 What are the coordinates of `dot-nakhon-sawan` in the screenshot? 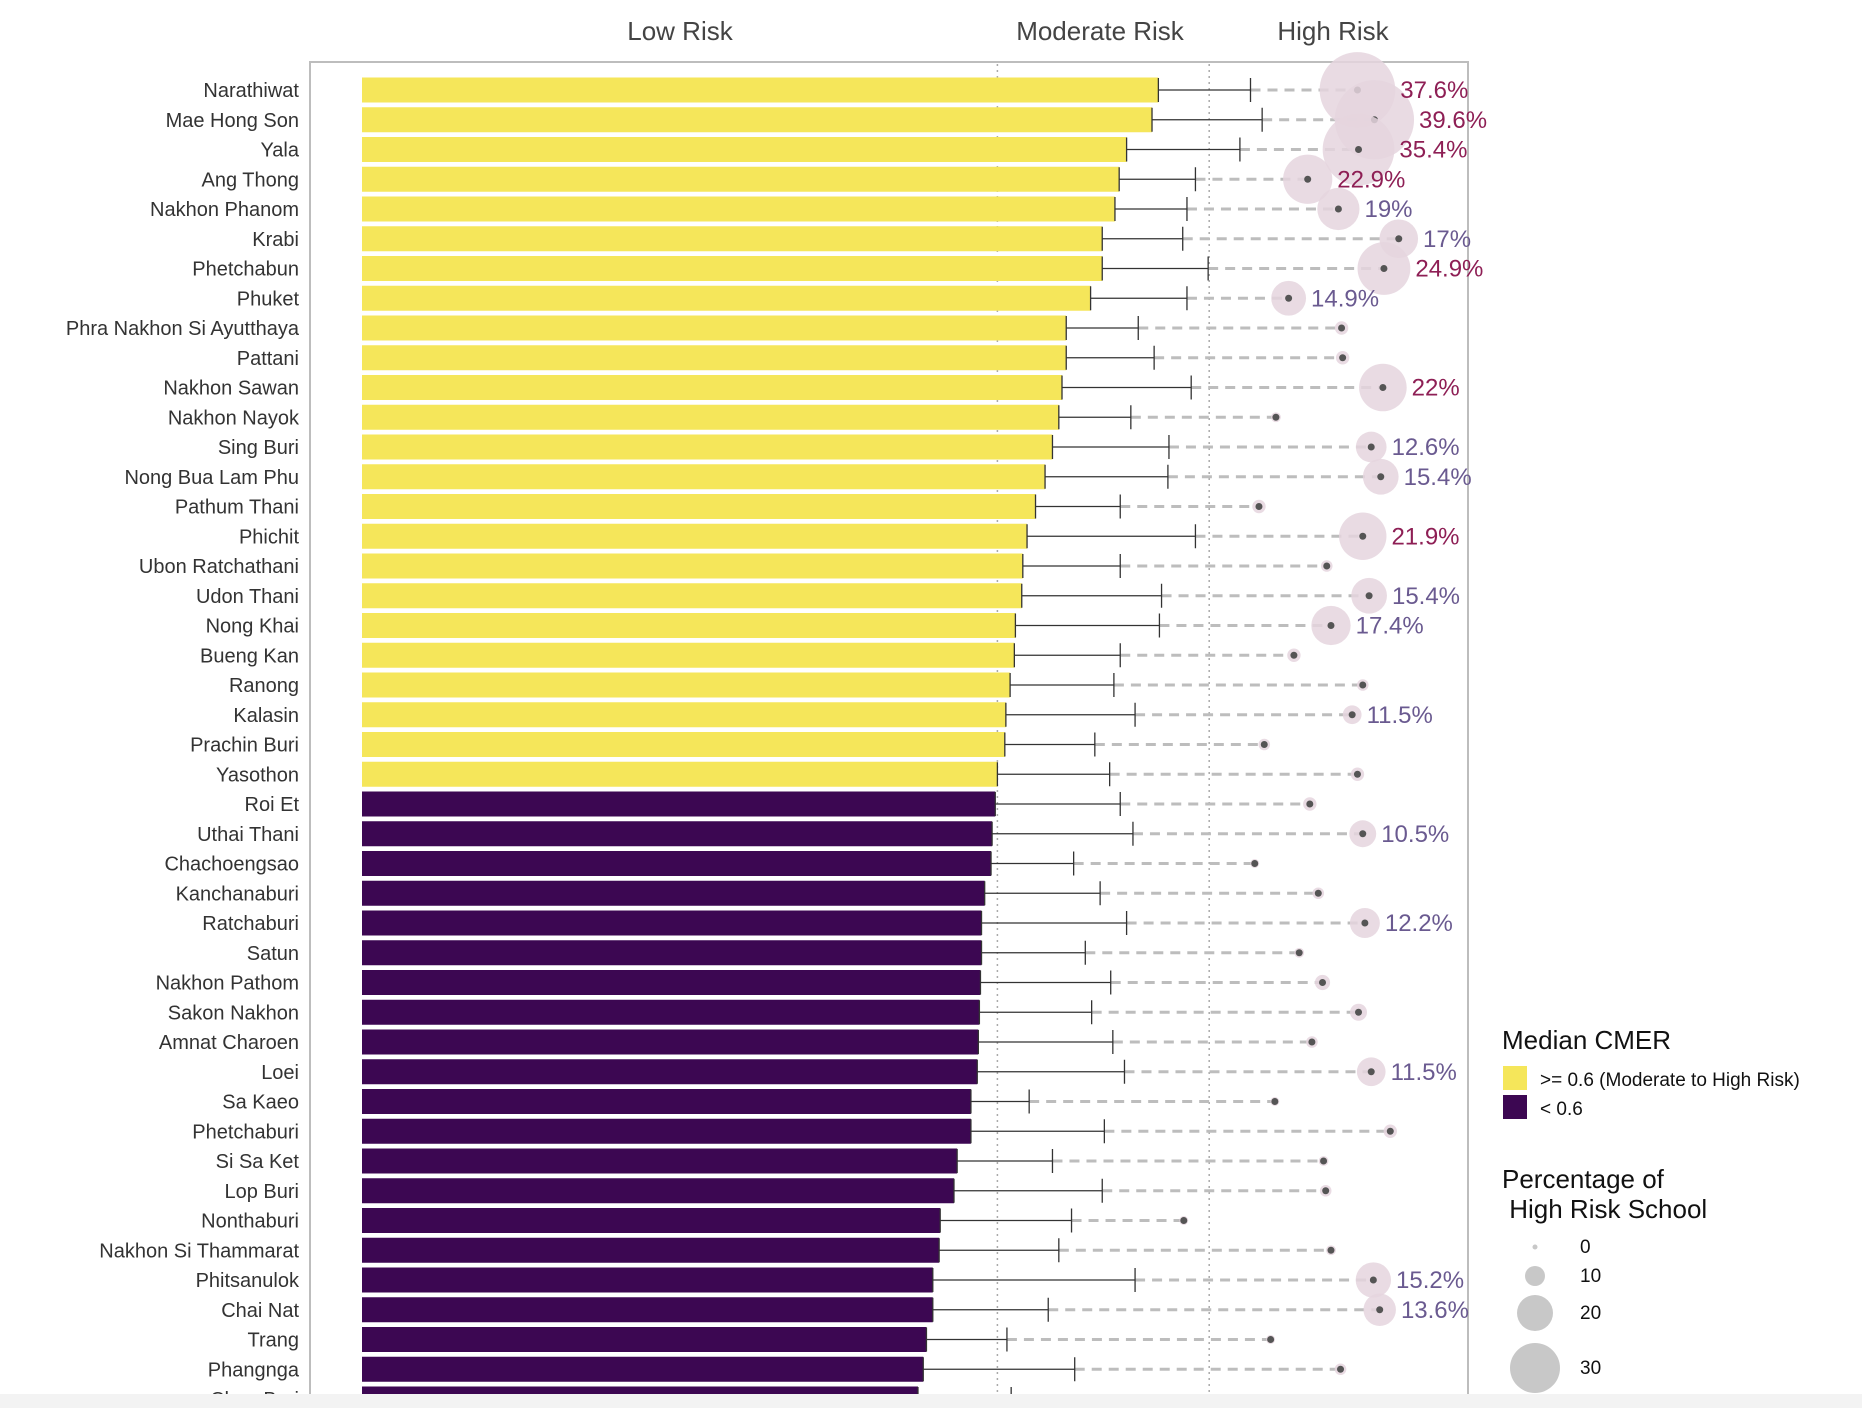 It's located at (1383, 387).